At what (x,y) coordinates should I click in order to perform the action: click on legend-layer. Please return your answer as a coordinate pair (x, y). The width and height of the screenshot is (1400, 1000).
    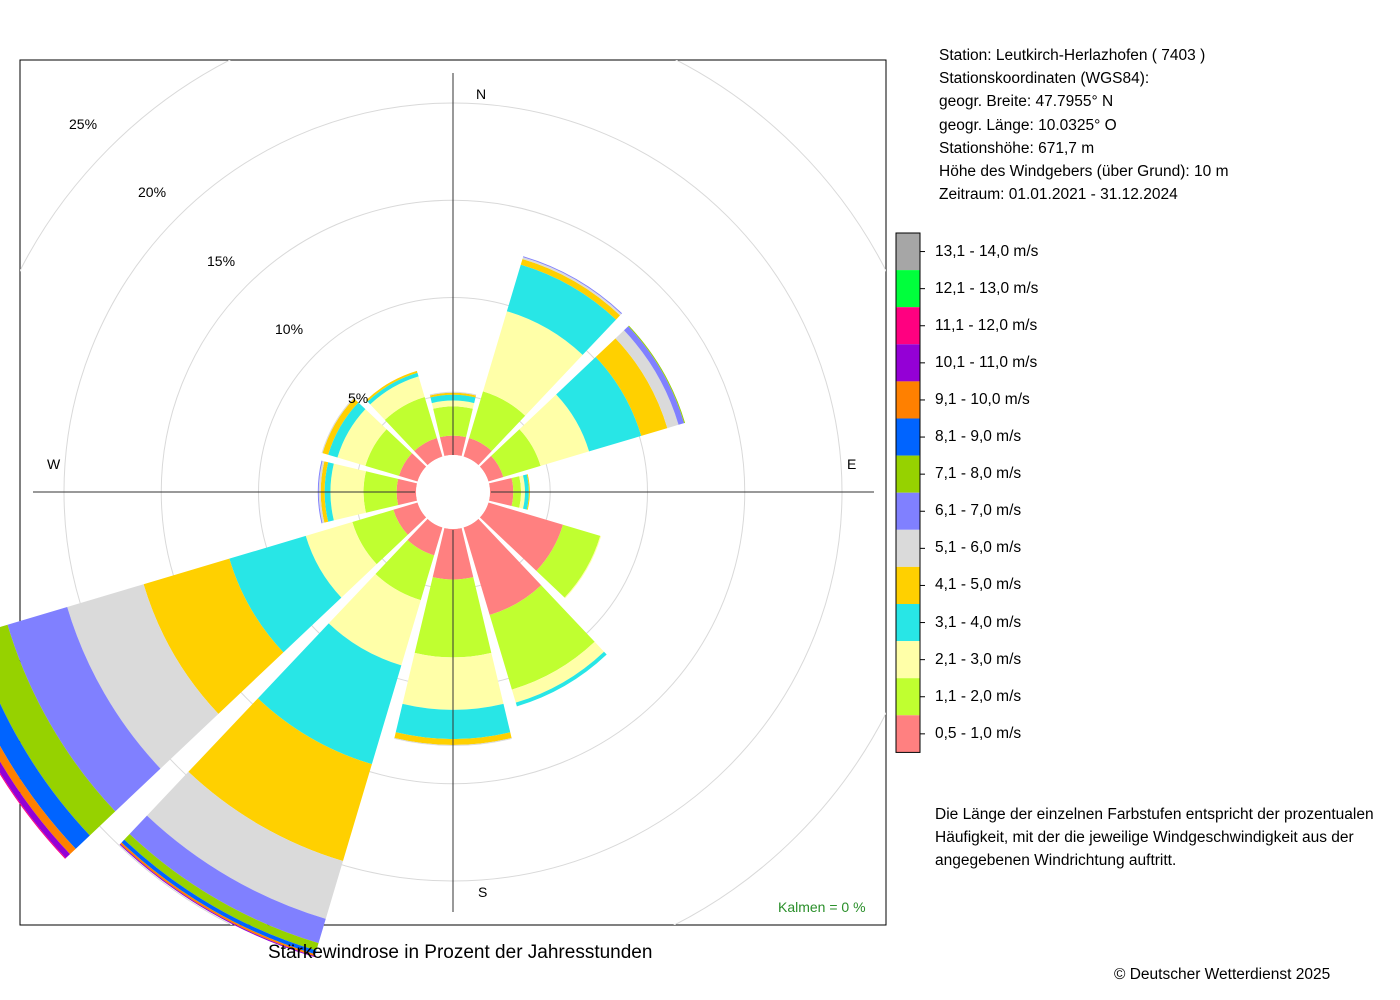
    Looking at the image, I should click on (910, 492).